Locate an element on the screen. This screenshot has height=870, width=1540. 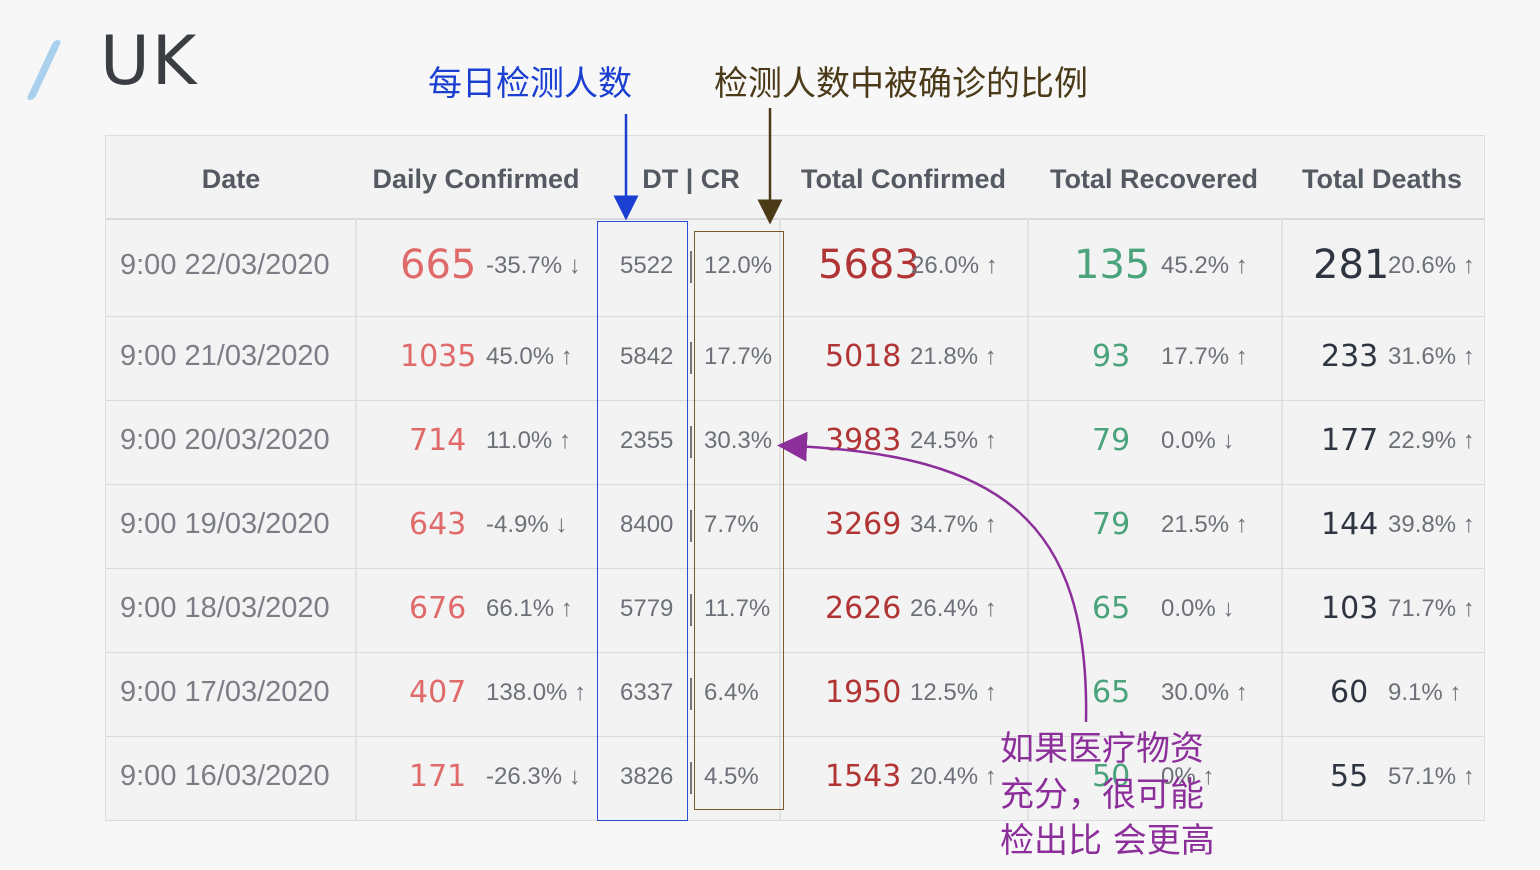
purple-arrow is located at coordinates (939, 584).